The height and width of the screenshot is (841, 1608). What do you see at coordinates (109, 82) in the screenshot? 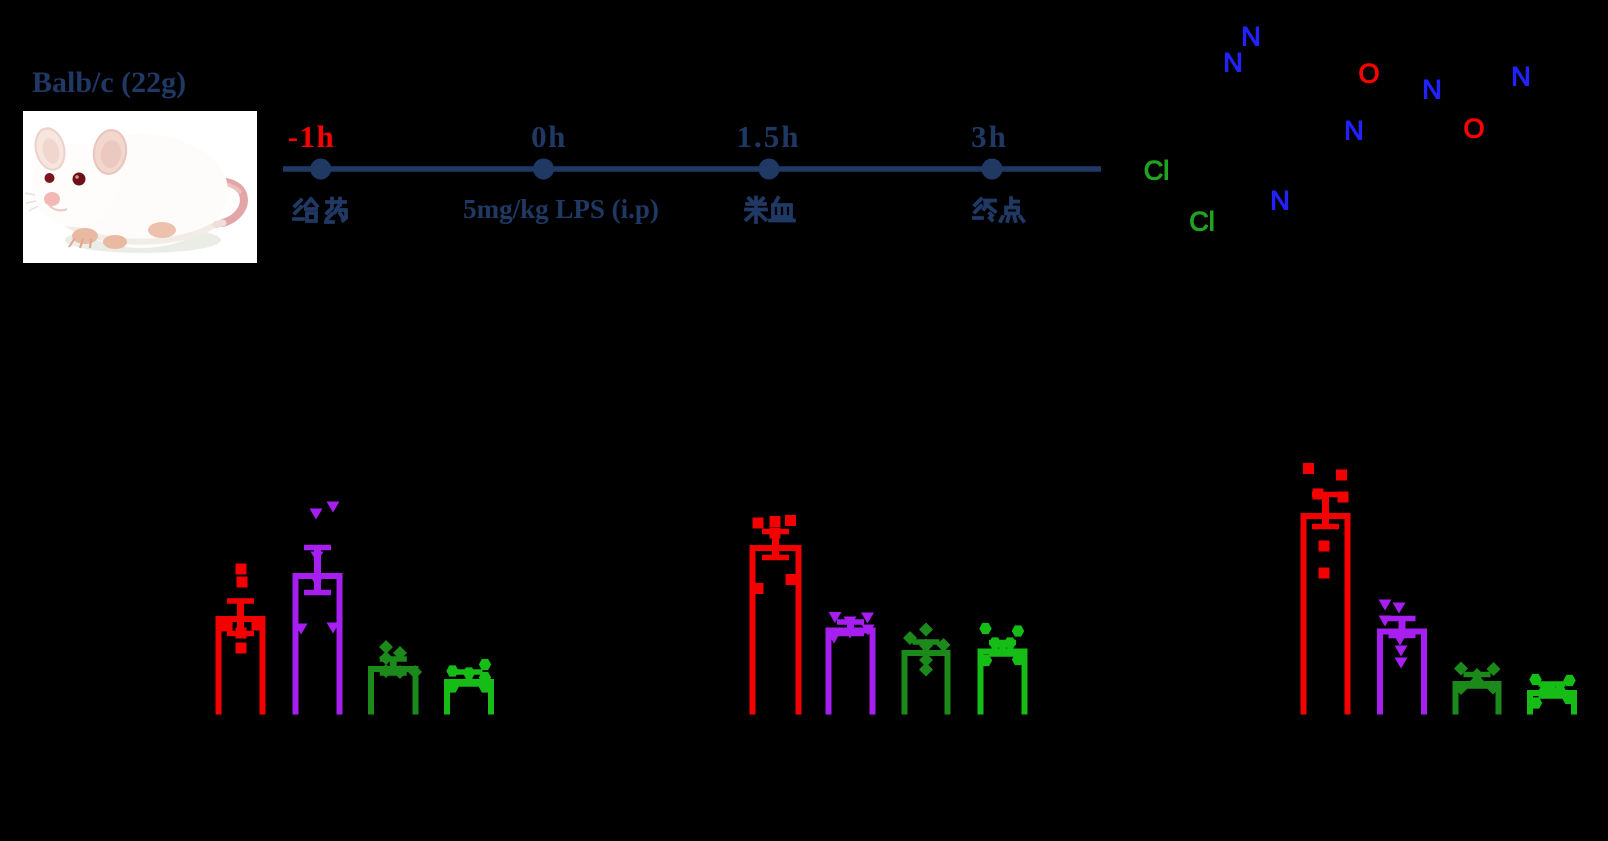
I see `svg-text: Balb/c (22g)` at bounding box center [109, 82].